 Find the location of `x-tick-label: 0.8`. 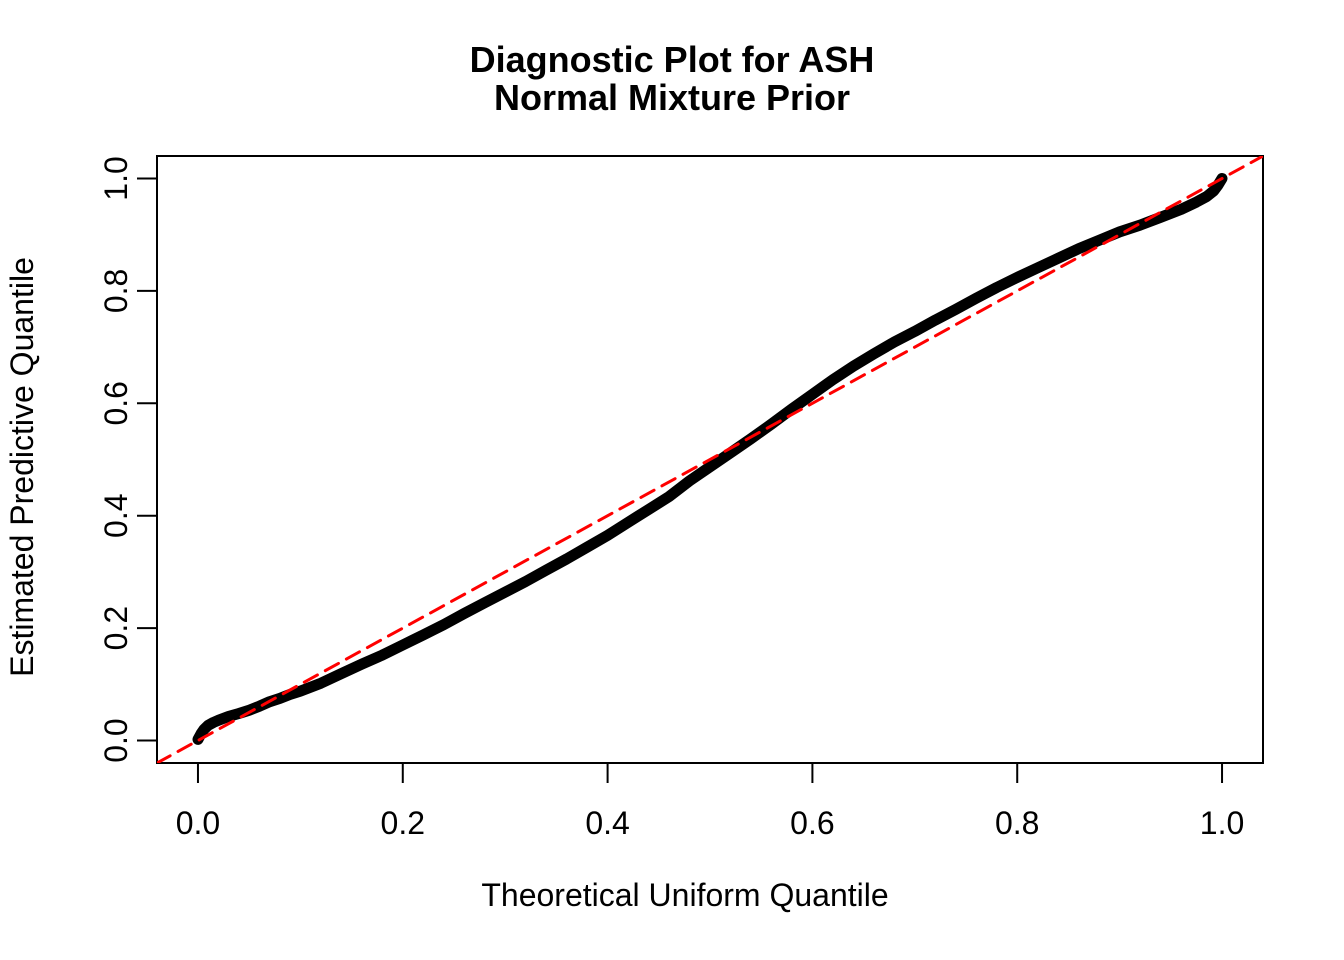

x-tick-label: 0.8 is located at coordinates (1017, 823).